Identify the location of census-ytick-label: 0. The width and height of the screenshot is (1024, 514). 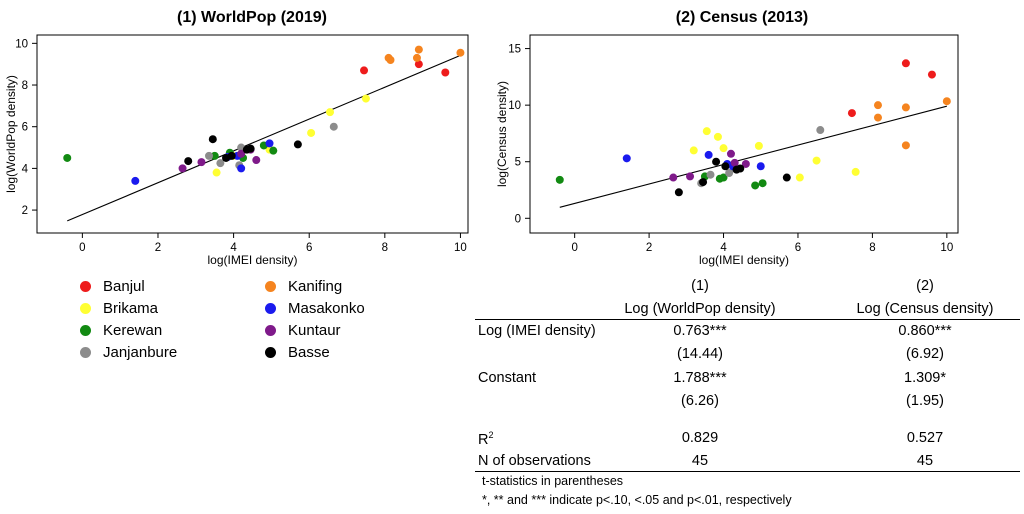
(518, 219).